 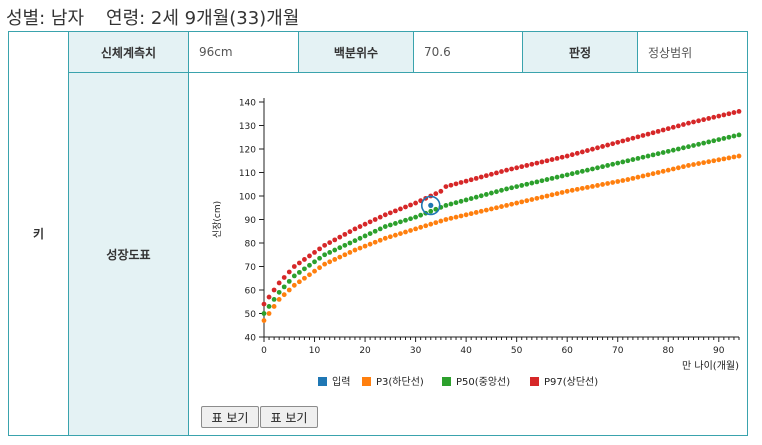 What do you see at coordinates (670, 52) in the screenshot?
I see `judgement-value: 정상범위` at bounding box center [670, 52].